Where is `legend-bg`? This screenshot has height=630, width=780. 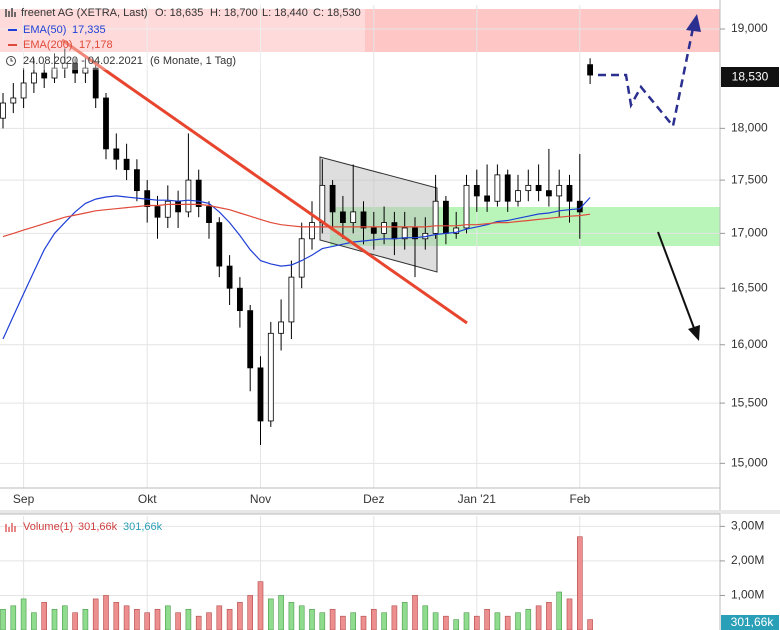
legend-bg is located at coordinates (182, 37).